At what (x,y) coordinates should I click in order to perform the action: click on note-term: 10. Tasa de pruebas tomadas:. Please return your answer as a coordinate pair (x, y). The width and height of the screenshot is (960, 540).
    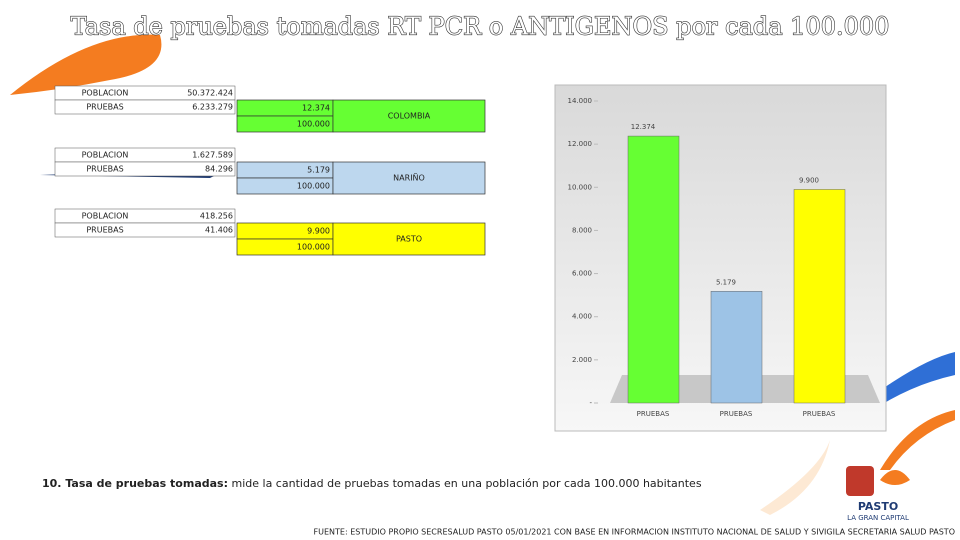
    Looking at the image, I should click on (135, 483).